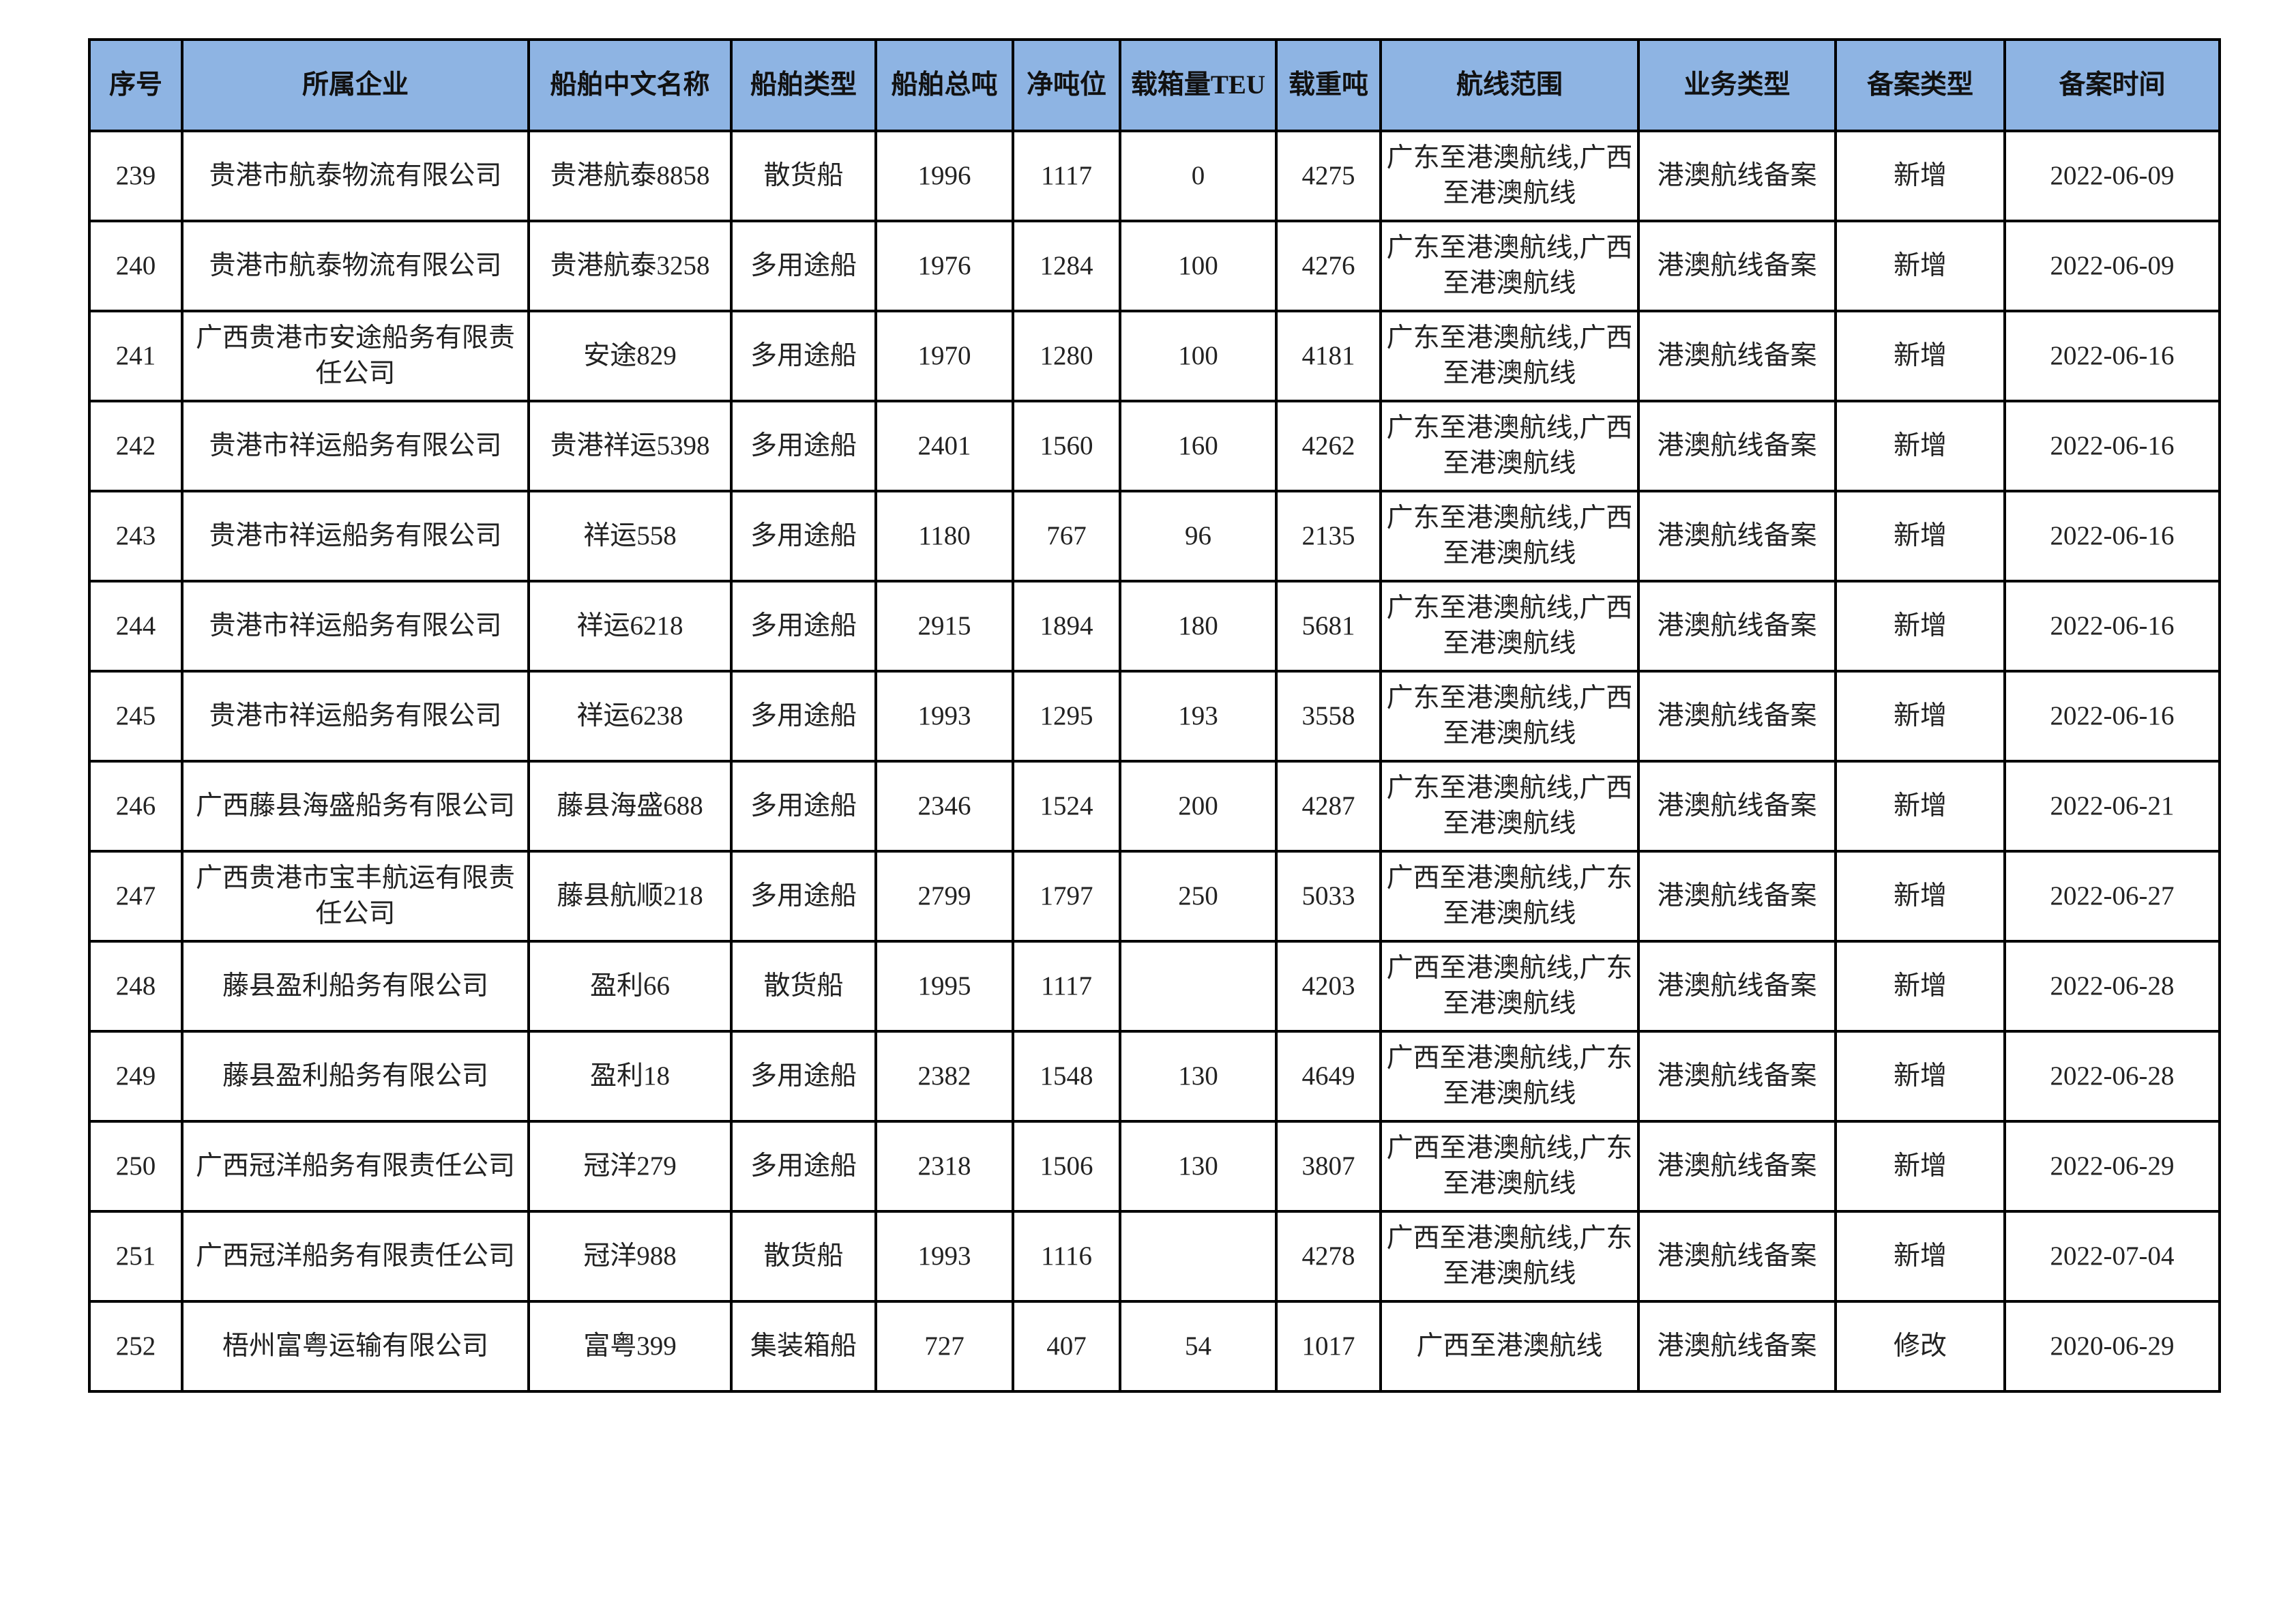  Describe the element at coordinates (630, 716) in the screenshot. I see `cell-ship-name: 祥运6238` at that location.